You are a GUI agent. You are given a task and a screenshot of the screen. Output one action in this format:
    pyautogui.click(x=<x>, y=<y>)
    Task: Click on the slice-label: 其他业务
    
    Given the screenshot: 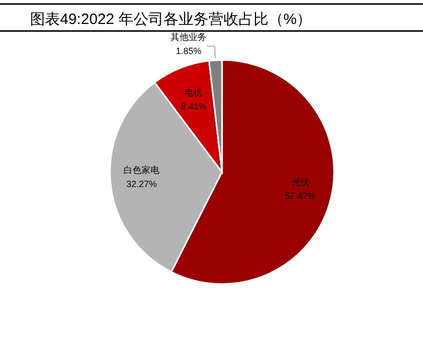 What is the action you would take?
    pyautogui.click(x=188, y=37)
    